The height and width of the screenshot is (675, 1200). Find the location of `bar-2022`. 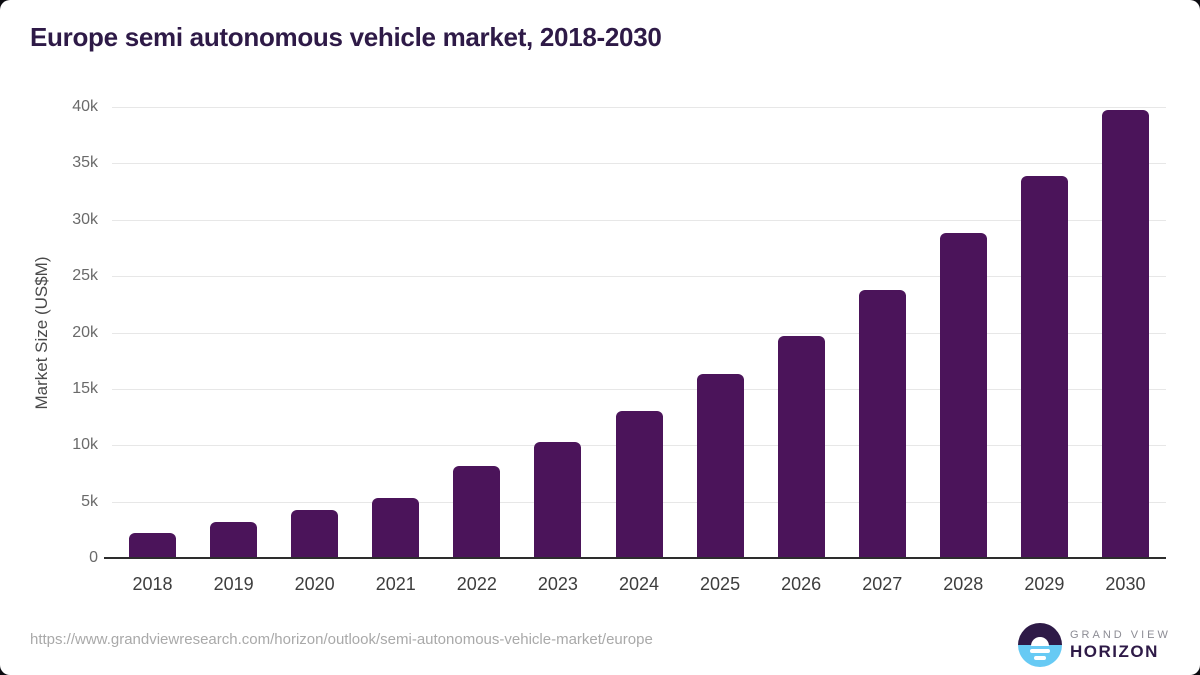

bar-2022 is located at coordinates (477, 512).